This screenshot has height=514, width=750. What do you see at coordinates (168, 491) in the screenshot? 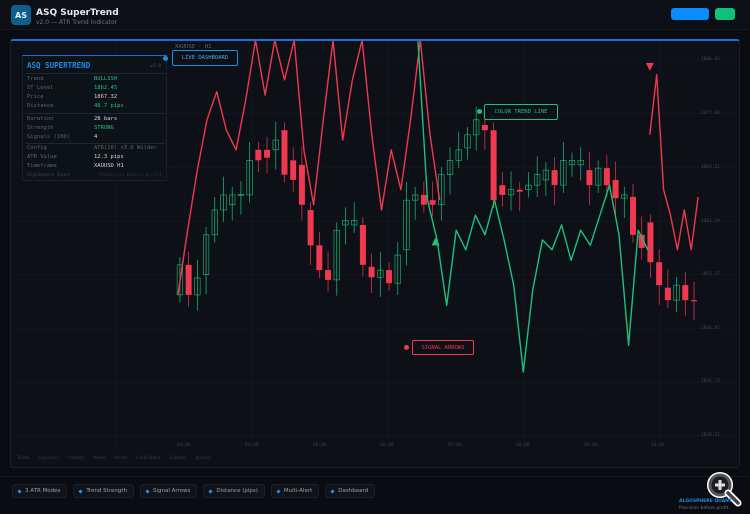
I see `feature-chip: Signal Arrows` at bounding box center [168, 491].